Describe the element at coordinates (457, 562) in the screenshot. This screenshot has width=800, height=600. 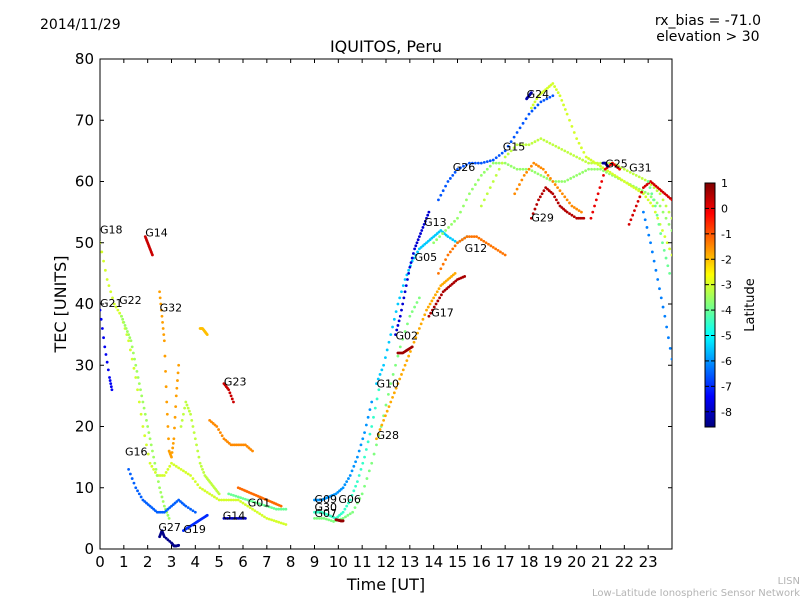
I see `x-tick-label: 15` at that location.